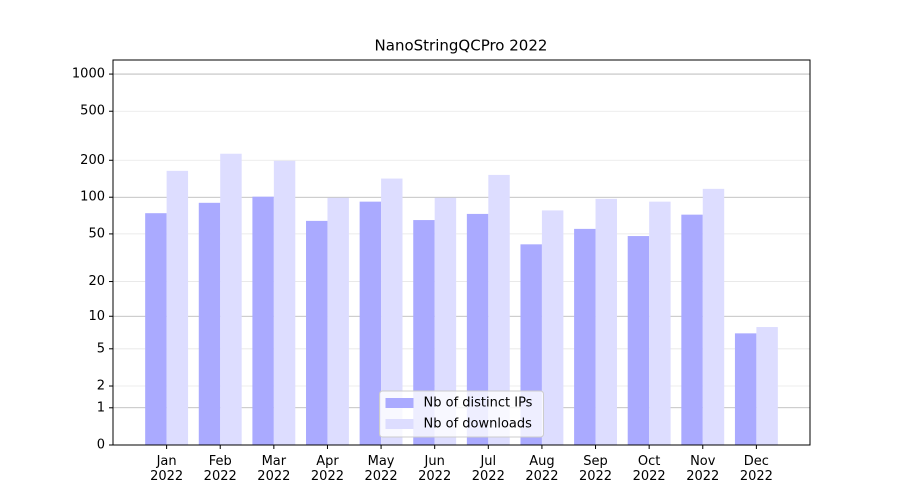  What do you see at coordinates (101, 445) in the screenshot?
I see `y-tick-label: 0` at bounding box center [101, 445].